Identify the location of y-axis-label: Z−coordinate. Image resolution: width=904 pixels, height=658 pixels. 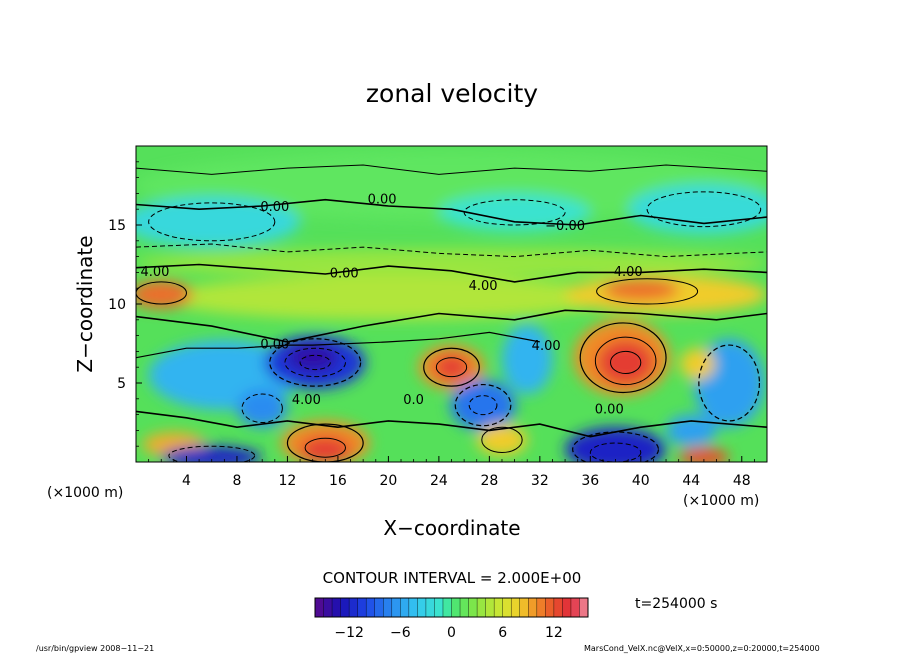
(85, 303).